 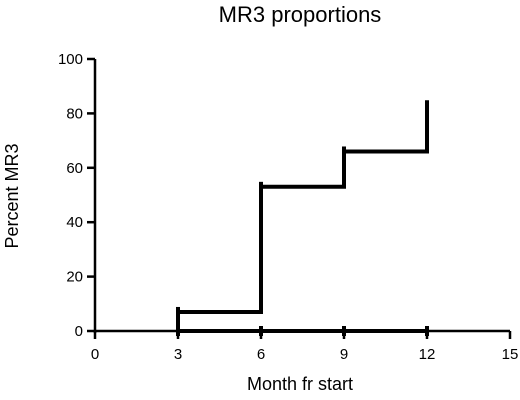 I want to click on y-tick-label: 100, so click(x=70, y=59).